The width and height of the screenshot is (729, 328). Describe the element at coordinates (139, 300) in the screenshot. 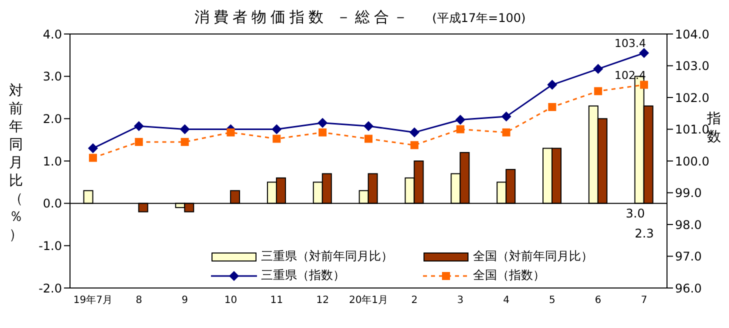

I see `x-tick-label: 8` at that location.